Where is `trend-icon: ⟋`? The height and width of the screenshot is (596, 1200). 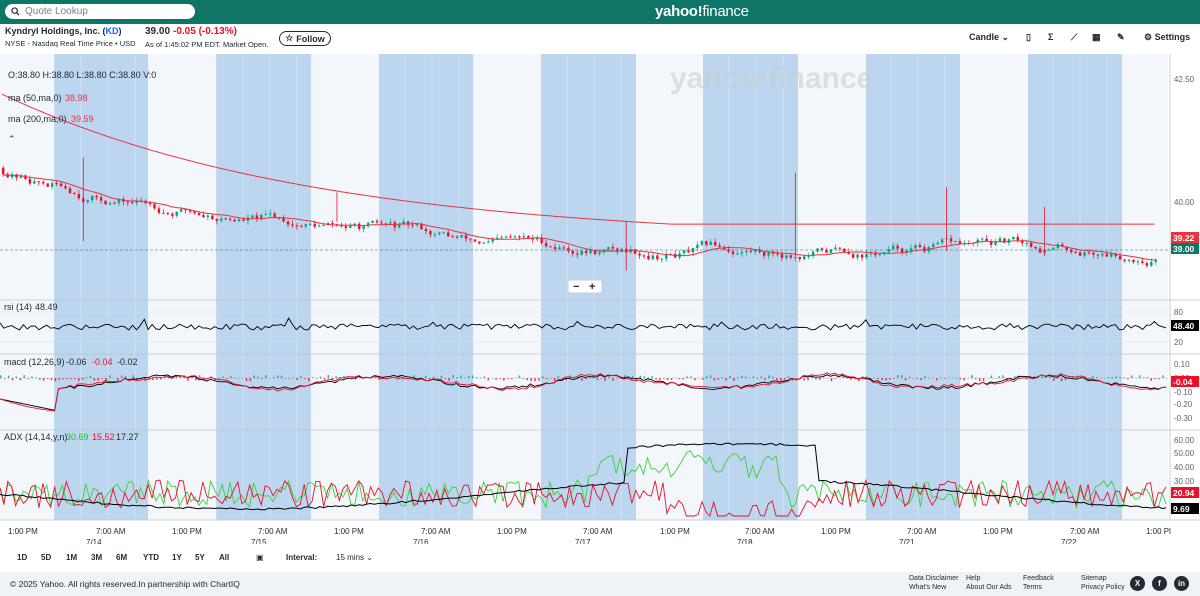 trend-icon: ⟋ is located at coordinates (1074, 37).